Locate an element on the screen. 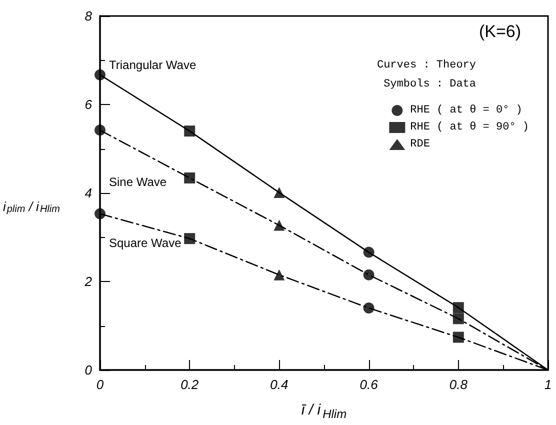 Image resolution: width=556 pixels, height=425 pixels. annotation: Curves : Theory is located at coordinates (426, 66).